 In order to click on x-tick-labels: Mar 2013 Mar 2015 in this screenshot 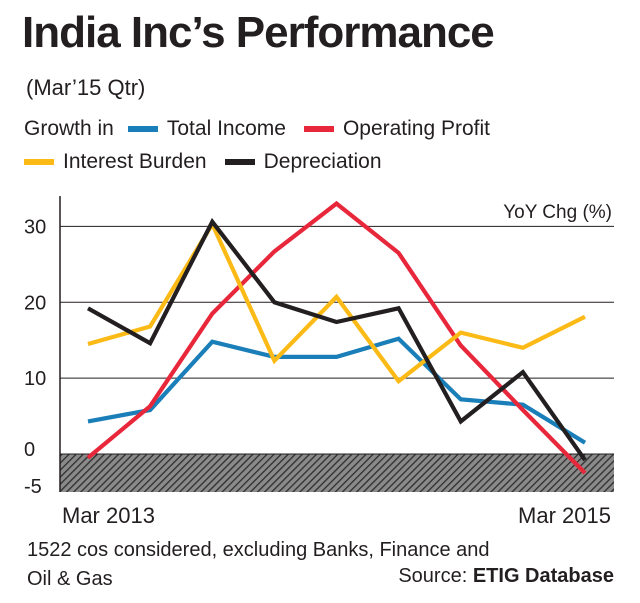, I will do `click(336, 515)`.